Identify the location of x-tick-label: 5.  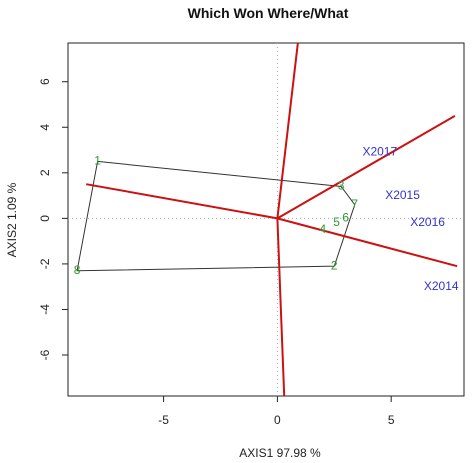
(391, 420).